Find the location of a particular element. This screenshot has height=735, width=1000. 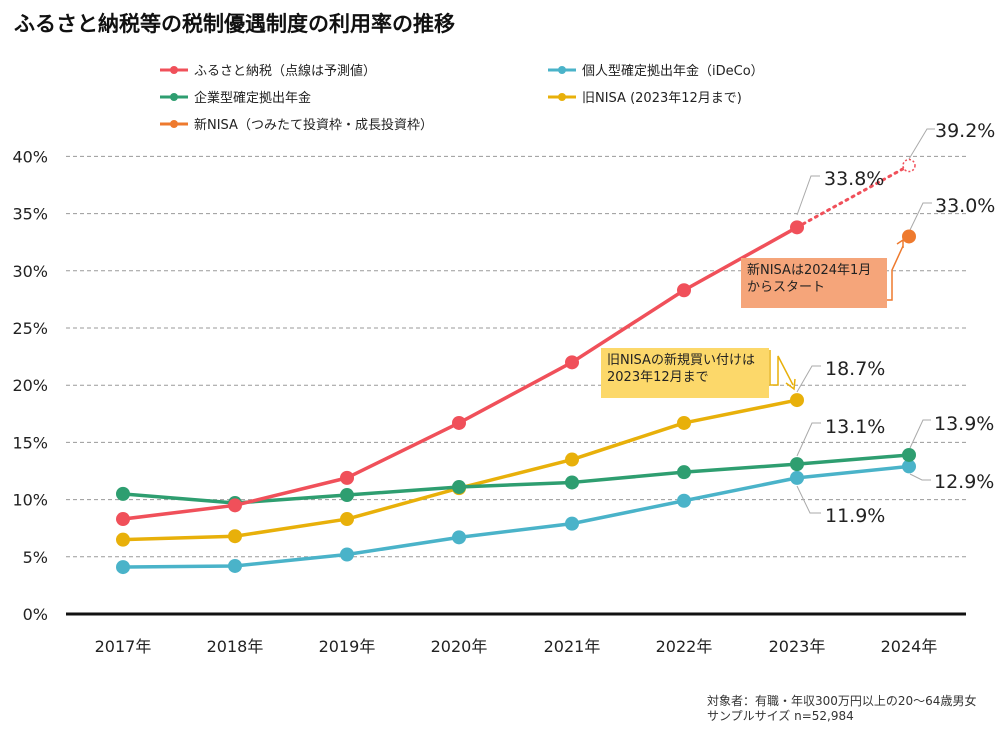

data-label: 12.9% is located at coordinates (964, 482).